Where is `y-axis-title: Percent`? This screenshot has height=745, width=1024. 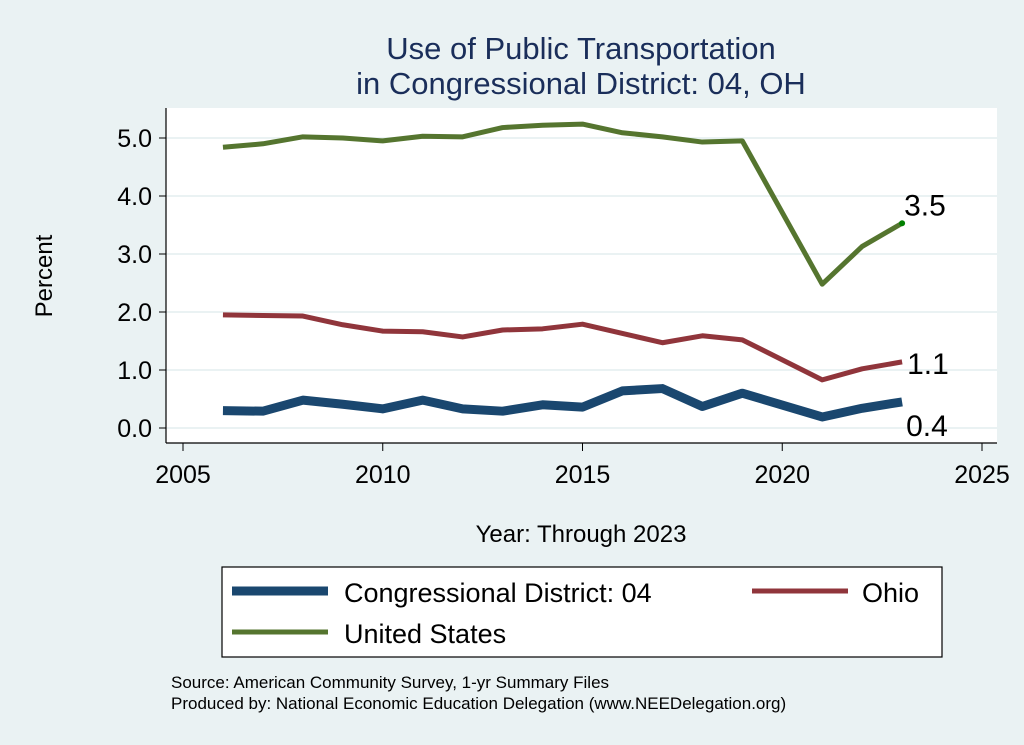
y-axis-title: Percent is located at coordinates (44, 275).